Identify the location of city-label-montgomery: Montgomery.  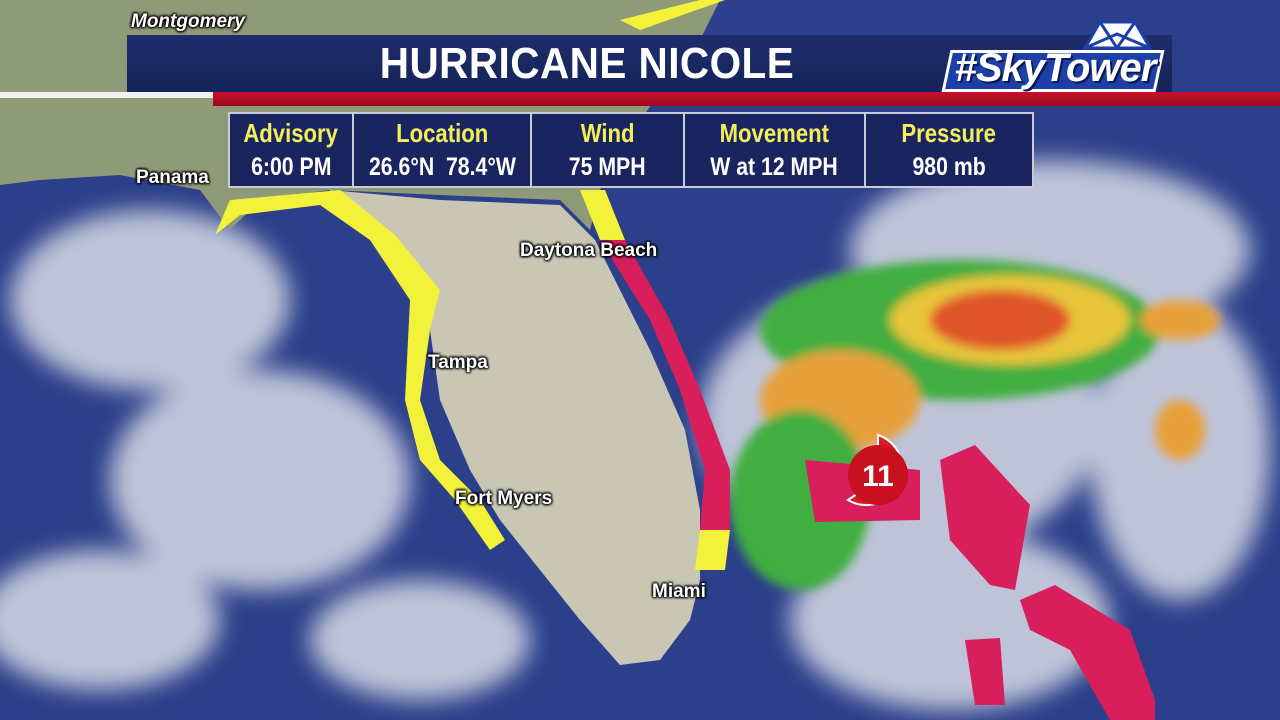
(188, 21).